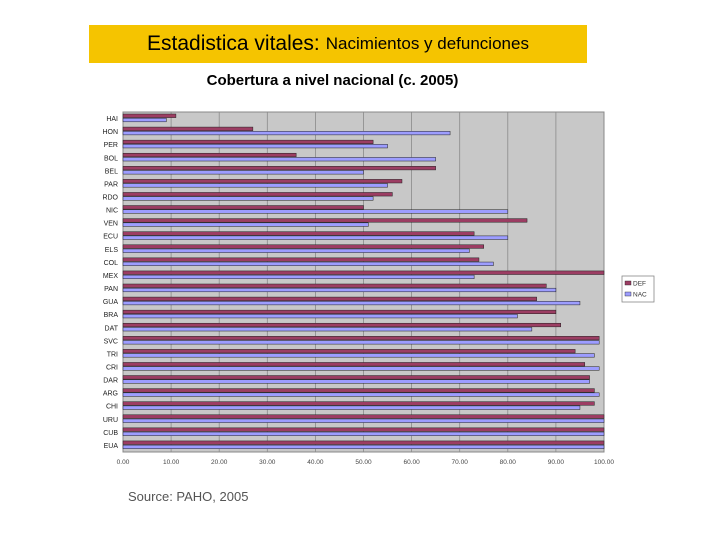 The height and width of the screenshot is (540, 720). Describe the element at coordinates (308, 263) in the screenshot. I see `bar-nac-col` at that location.